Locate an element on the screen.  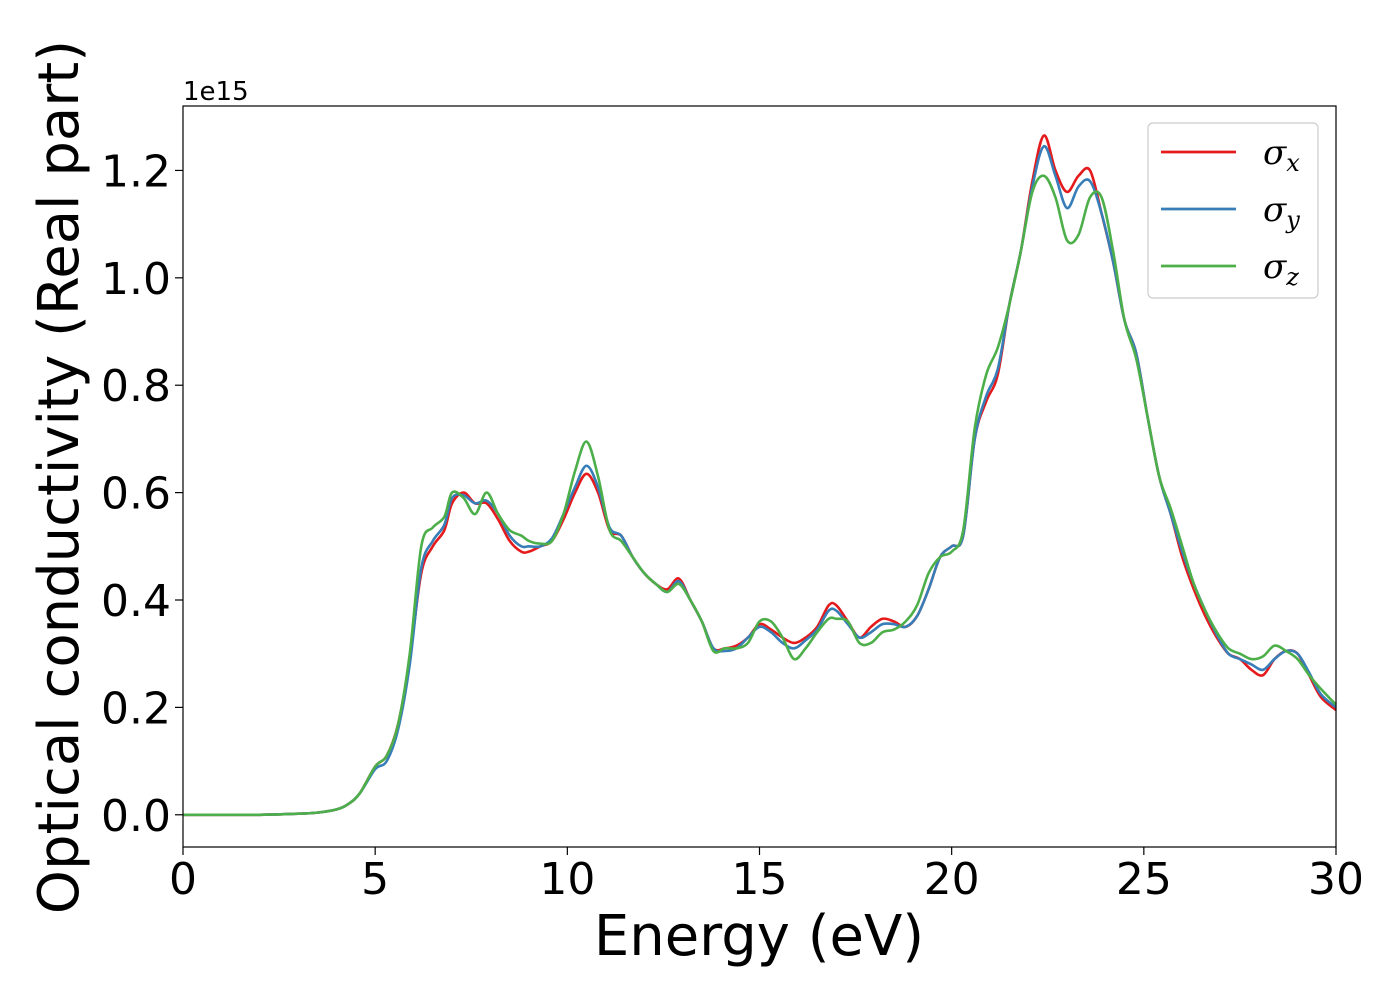
y-tick-label: 0.8 is located at coordinates (136, 386).